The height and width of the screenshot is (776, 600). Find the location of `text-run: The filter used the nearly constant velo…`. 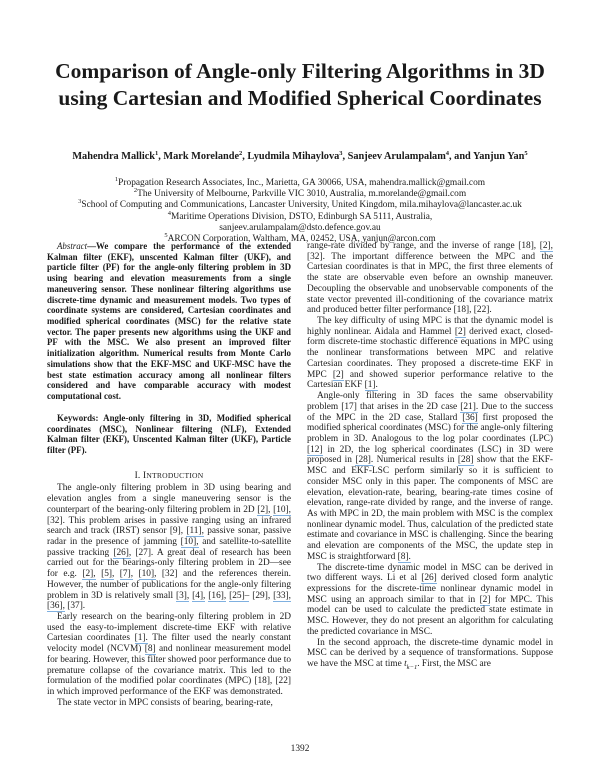

text-run: The filter used the nearly constant velo… is located at coordinates (169, 644).